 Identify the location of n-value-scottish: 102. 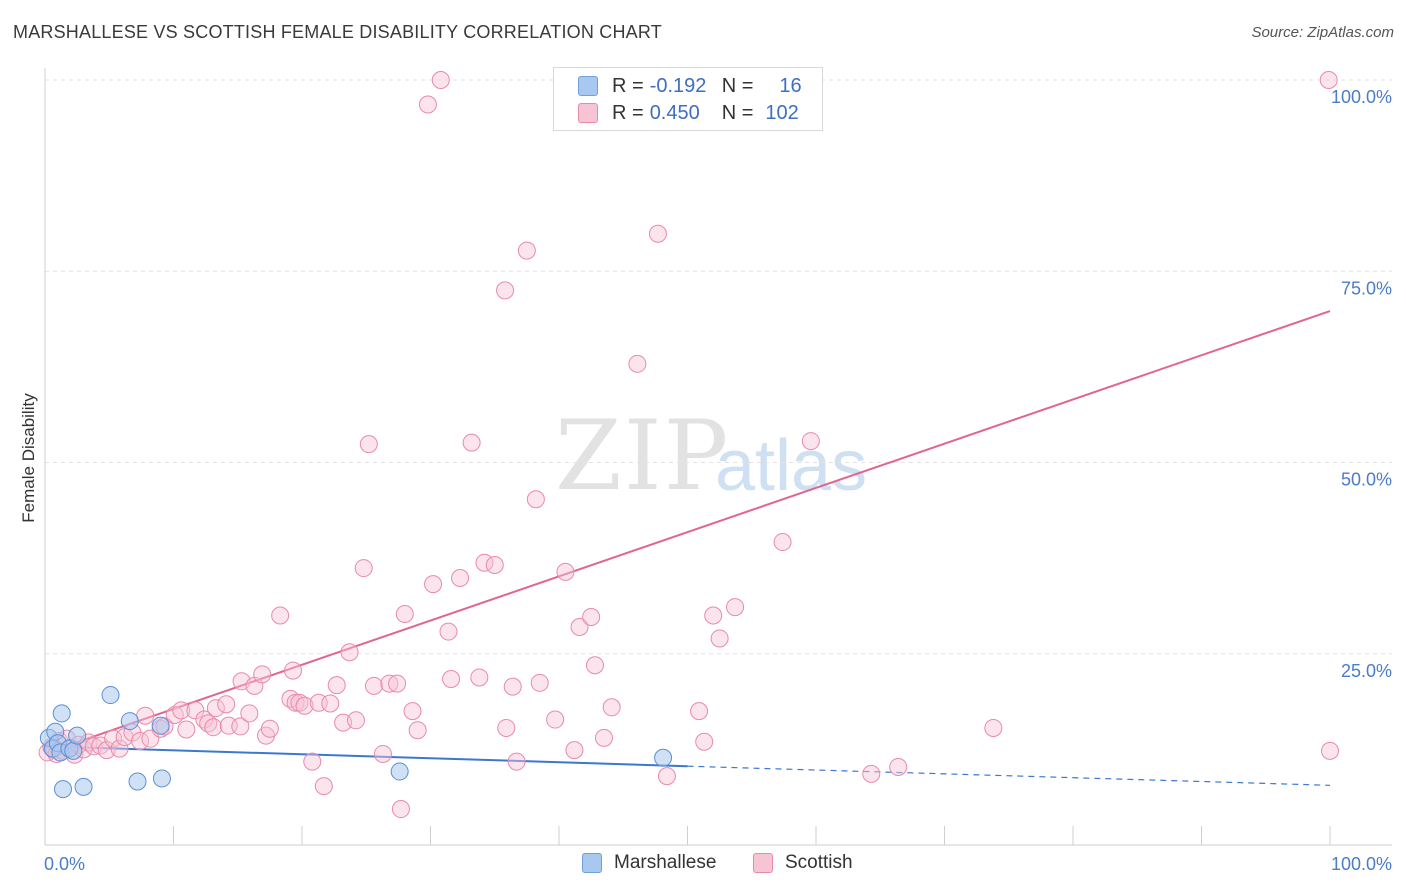
(782, 112).